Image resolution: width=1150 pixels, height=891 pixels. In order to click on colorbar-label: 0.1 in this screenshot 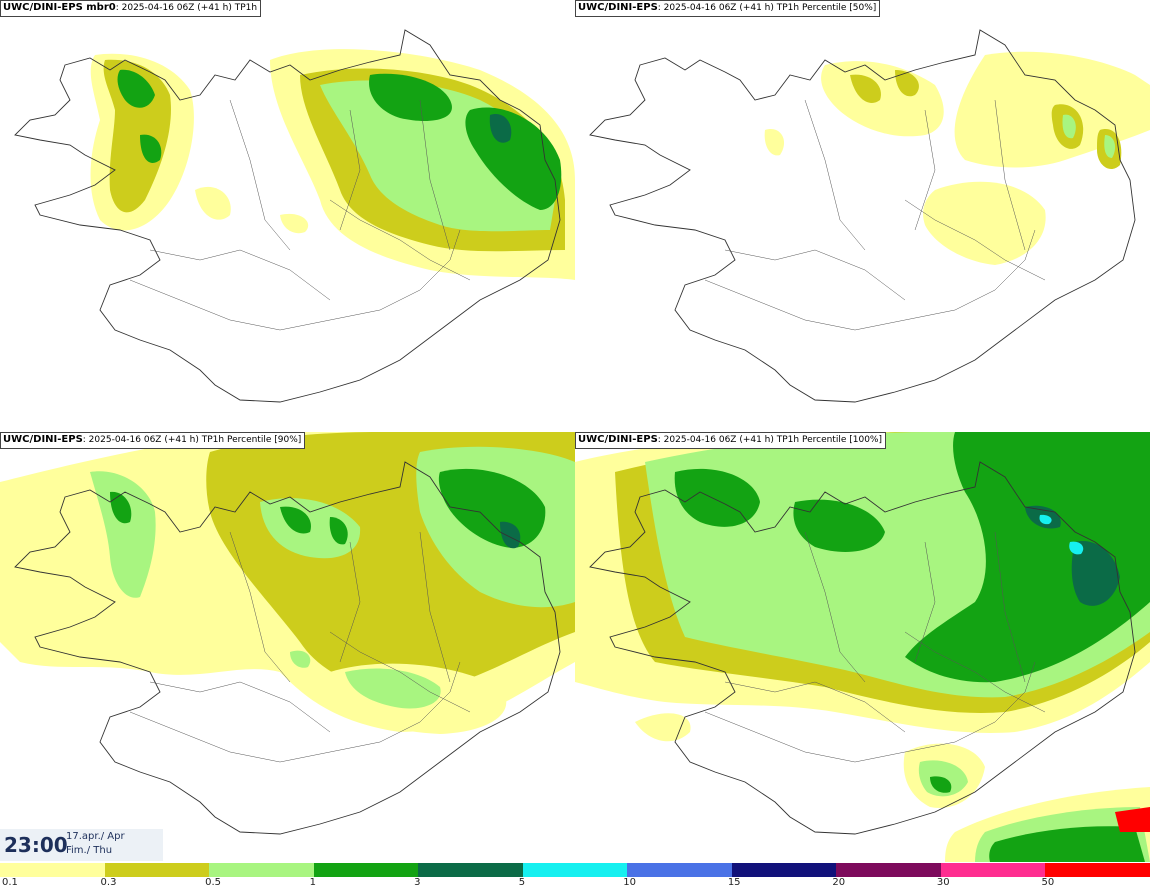, I will do `click(10, 882)`.